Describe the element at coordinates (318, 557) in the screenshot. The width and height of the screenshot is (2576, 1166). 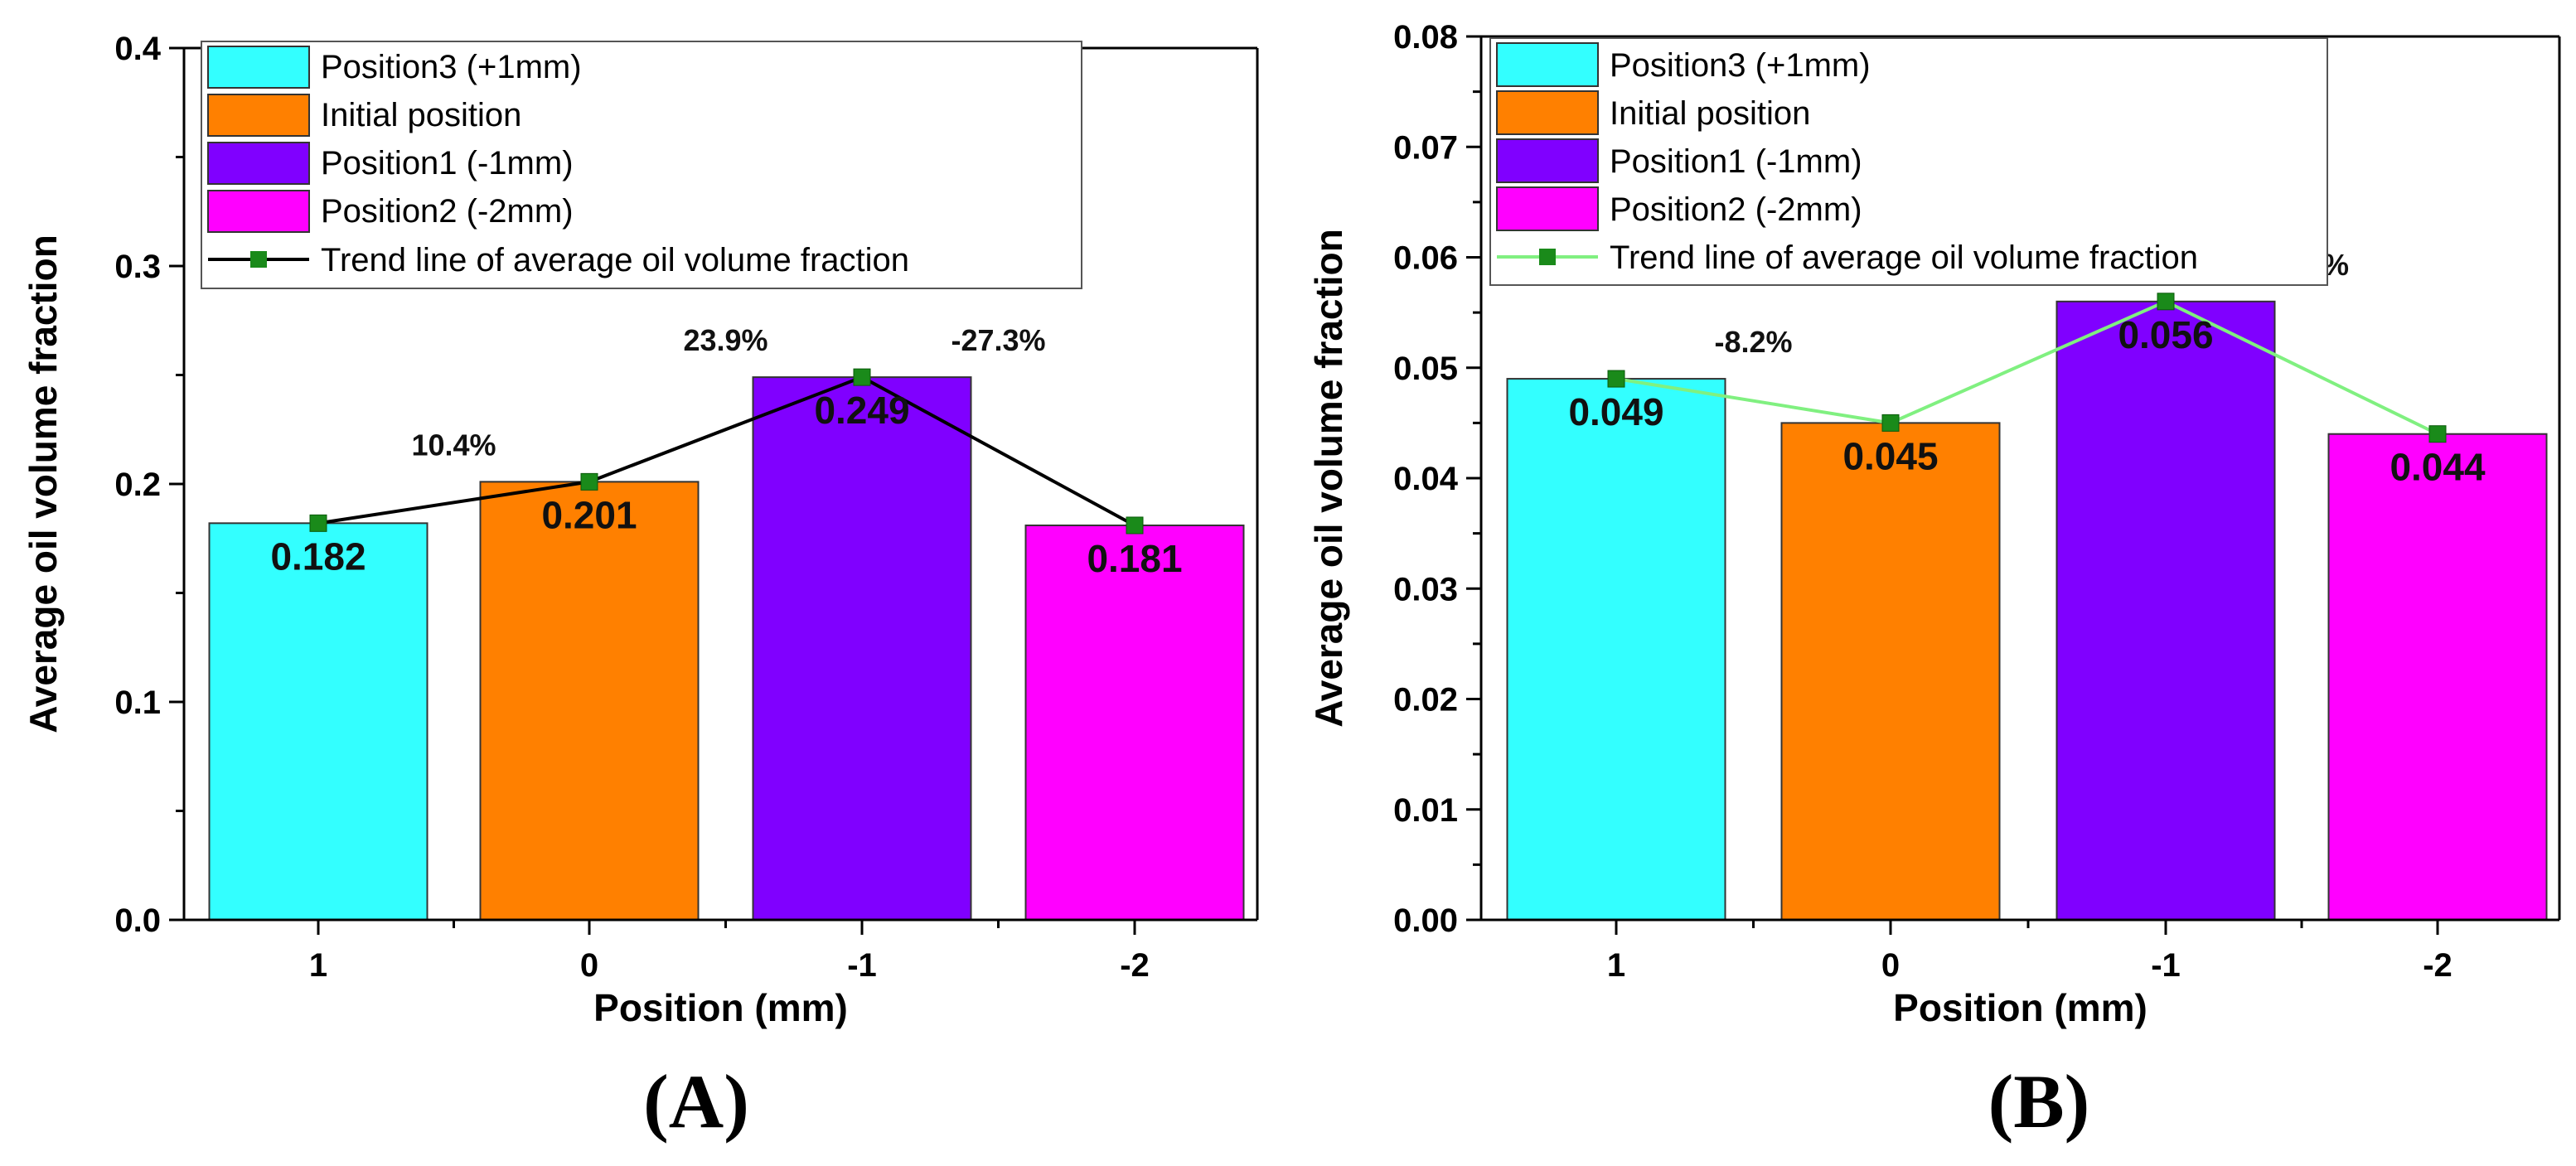
I see `bar-value-label: 0.182` at that location.